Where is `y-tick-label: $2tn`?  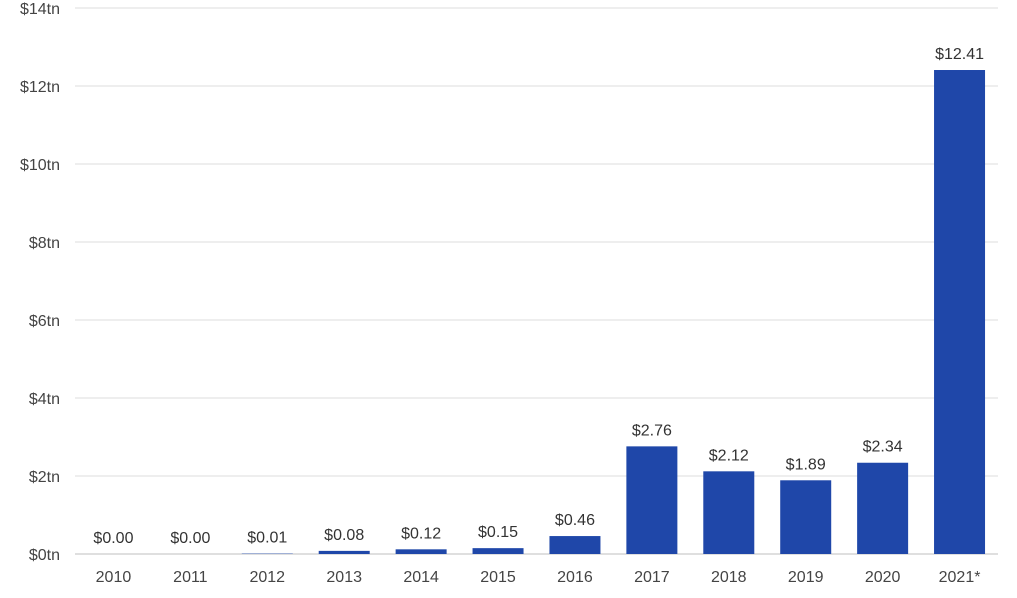 y-tick-label: $2tn is located at coordinates (44, 477).